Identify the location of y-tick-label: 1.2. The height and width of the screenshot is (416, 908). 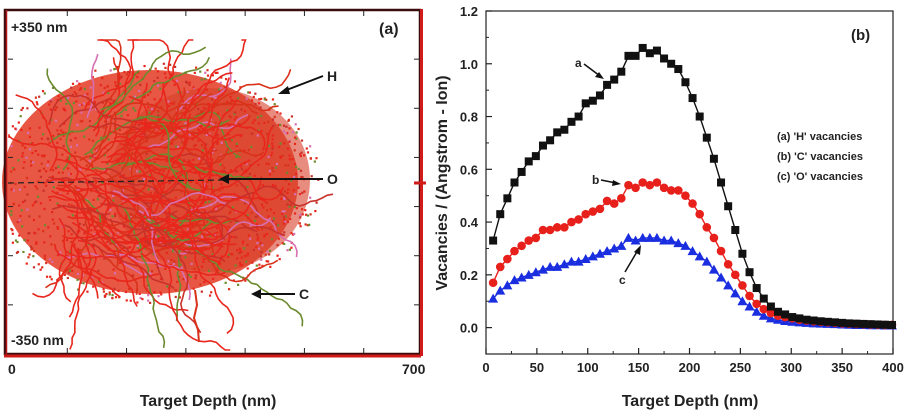
(469, 11).